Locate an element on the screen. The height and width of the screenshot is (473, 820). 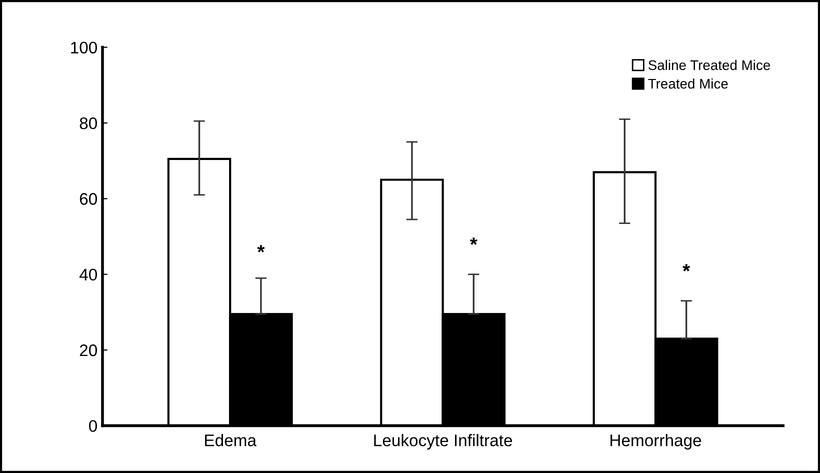
x-tick-label: Leukocyte Infiltrate is located at coordinates (443, 442).